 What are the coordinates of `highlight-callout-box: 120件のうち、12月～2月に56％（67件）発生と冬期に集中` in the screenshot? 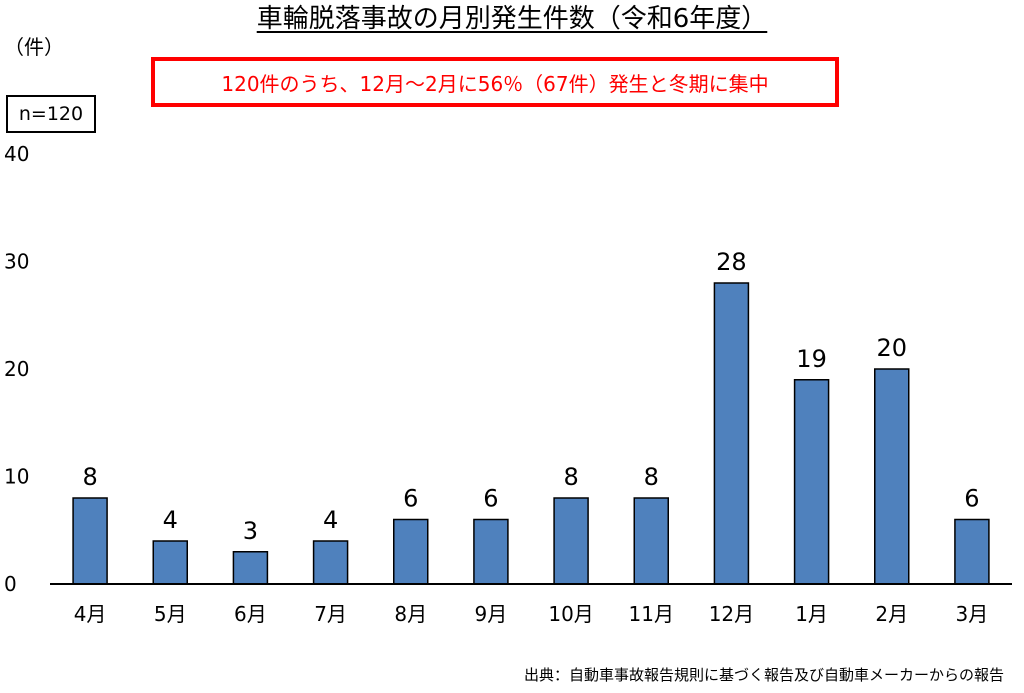 It's located at (495, 82).